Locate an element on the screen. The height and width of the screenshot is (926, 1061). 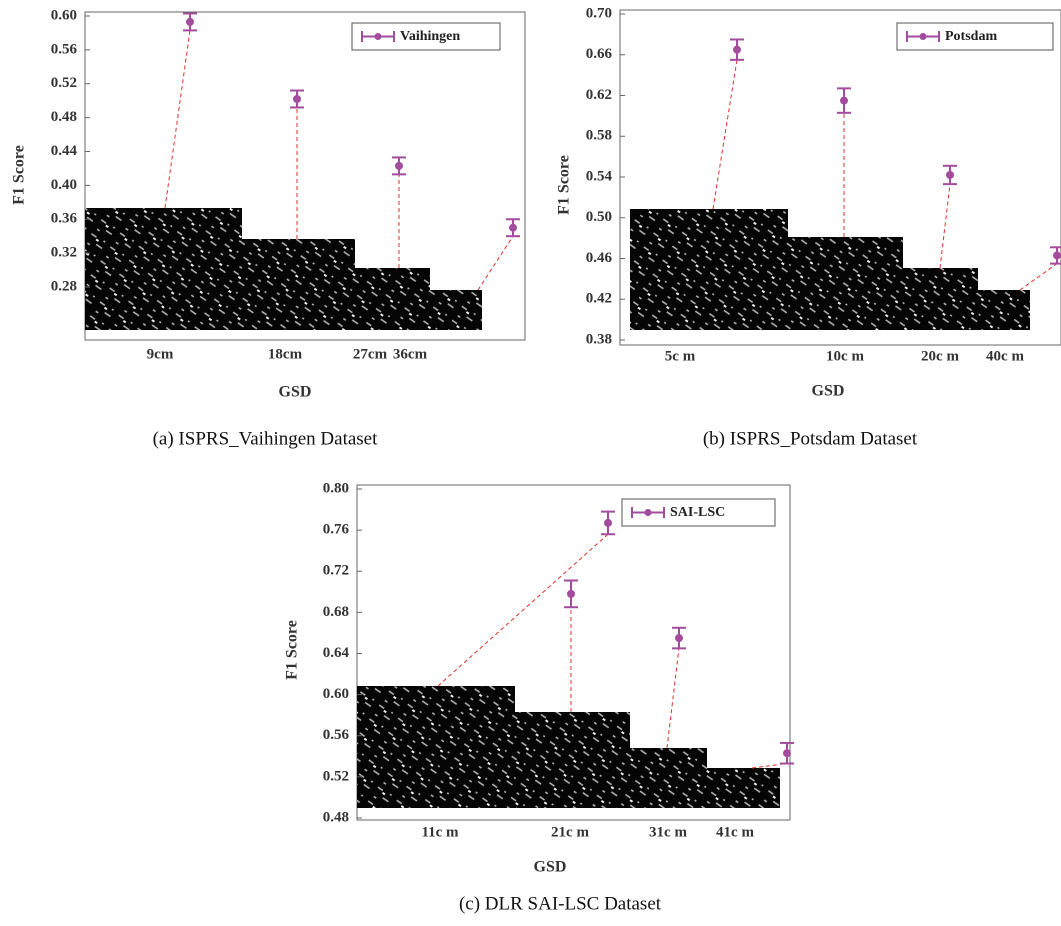
x-tick-label: 11c m is located at coordinates (440, 832).